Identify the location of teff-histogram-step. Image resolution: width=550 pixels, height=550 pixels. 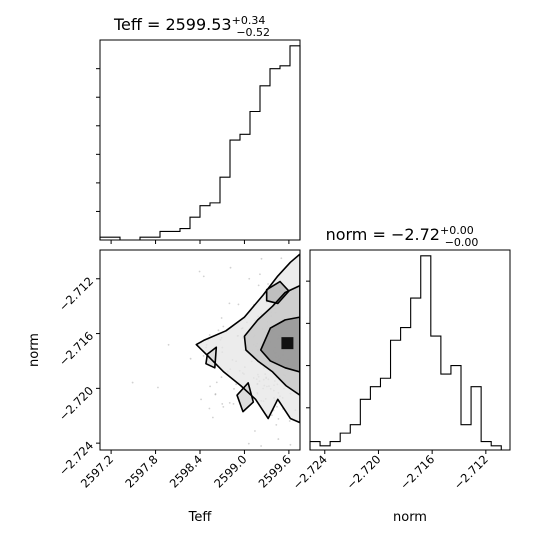
(200, 143).